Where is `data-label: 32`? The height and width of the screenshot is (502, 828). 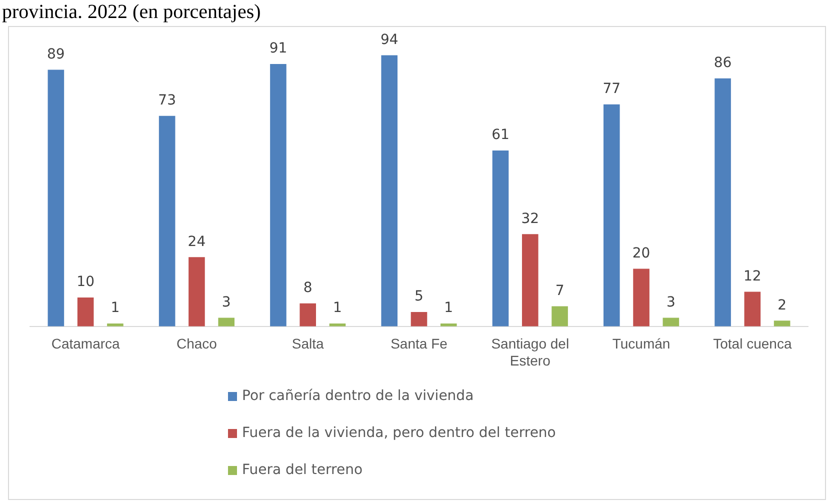 data-label: 32 is located at coordinates (530, 218).